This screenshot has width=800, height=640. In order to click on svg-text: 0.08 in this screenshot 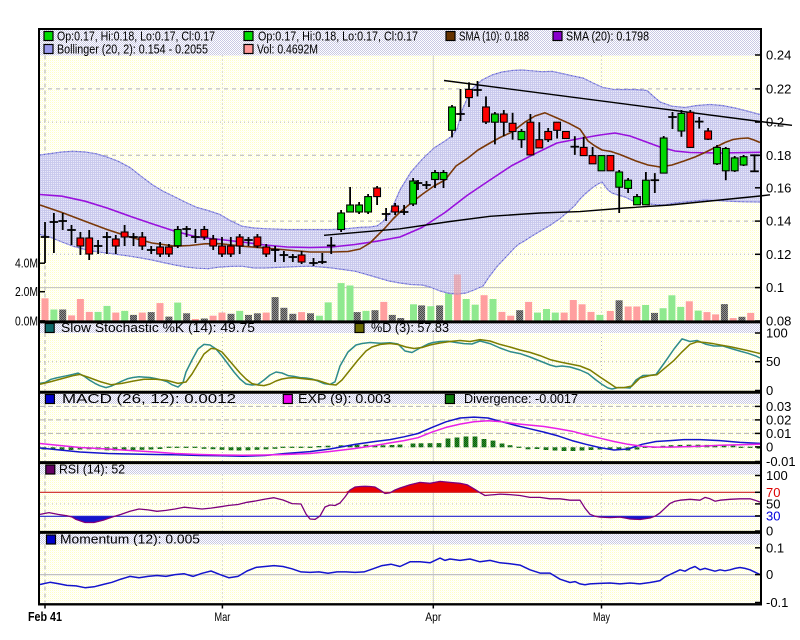, I will do `click(778, 321)`.